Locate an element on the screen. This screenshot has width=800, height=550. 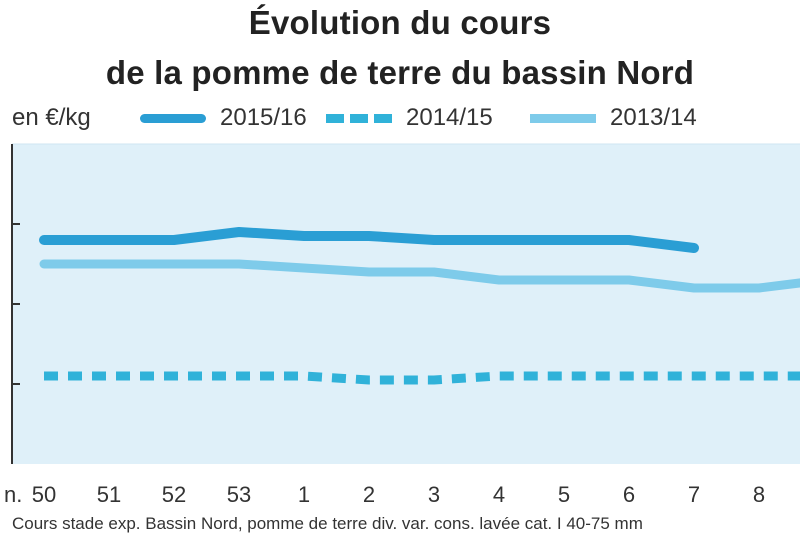
chart-title-line-1: Évolution du cours is located at coordinates (400, 22).